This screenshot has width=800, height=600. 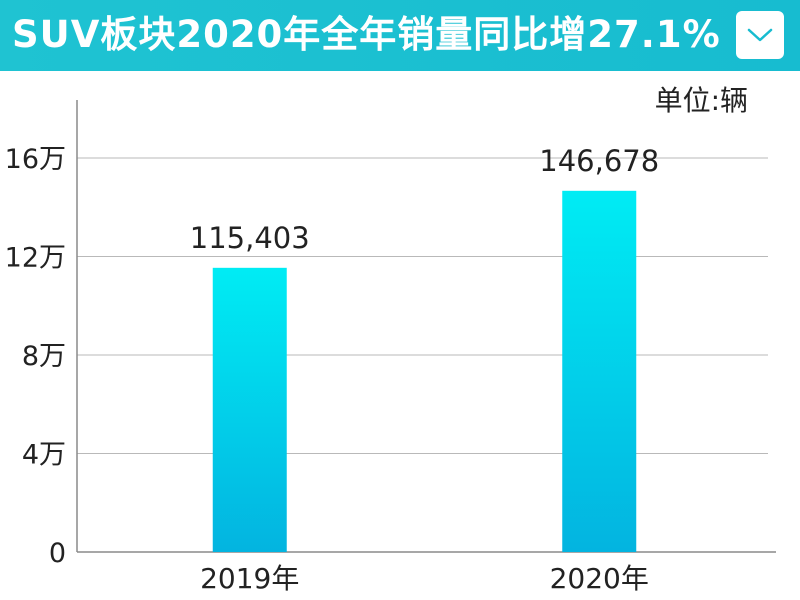 I want to click on title-banner: SUV板块2020年全年销量同比增27.1%, so click(x=400, y=35).